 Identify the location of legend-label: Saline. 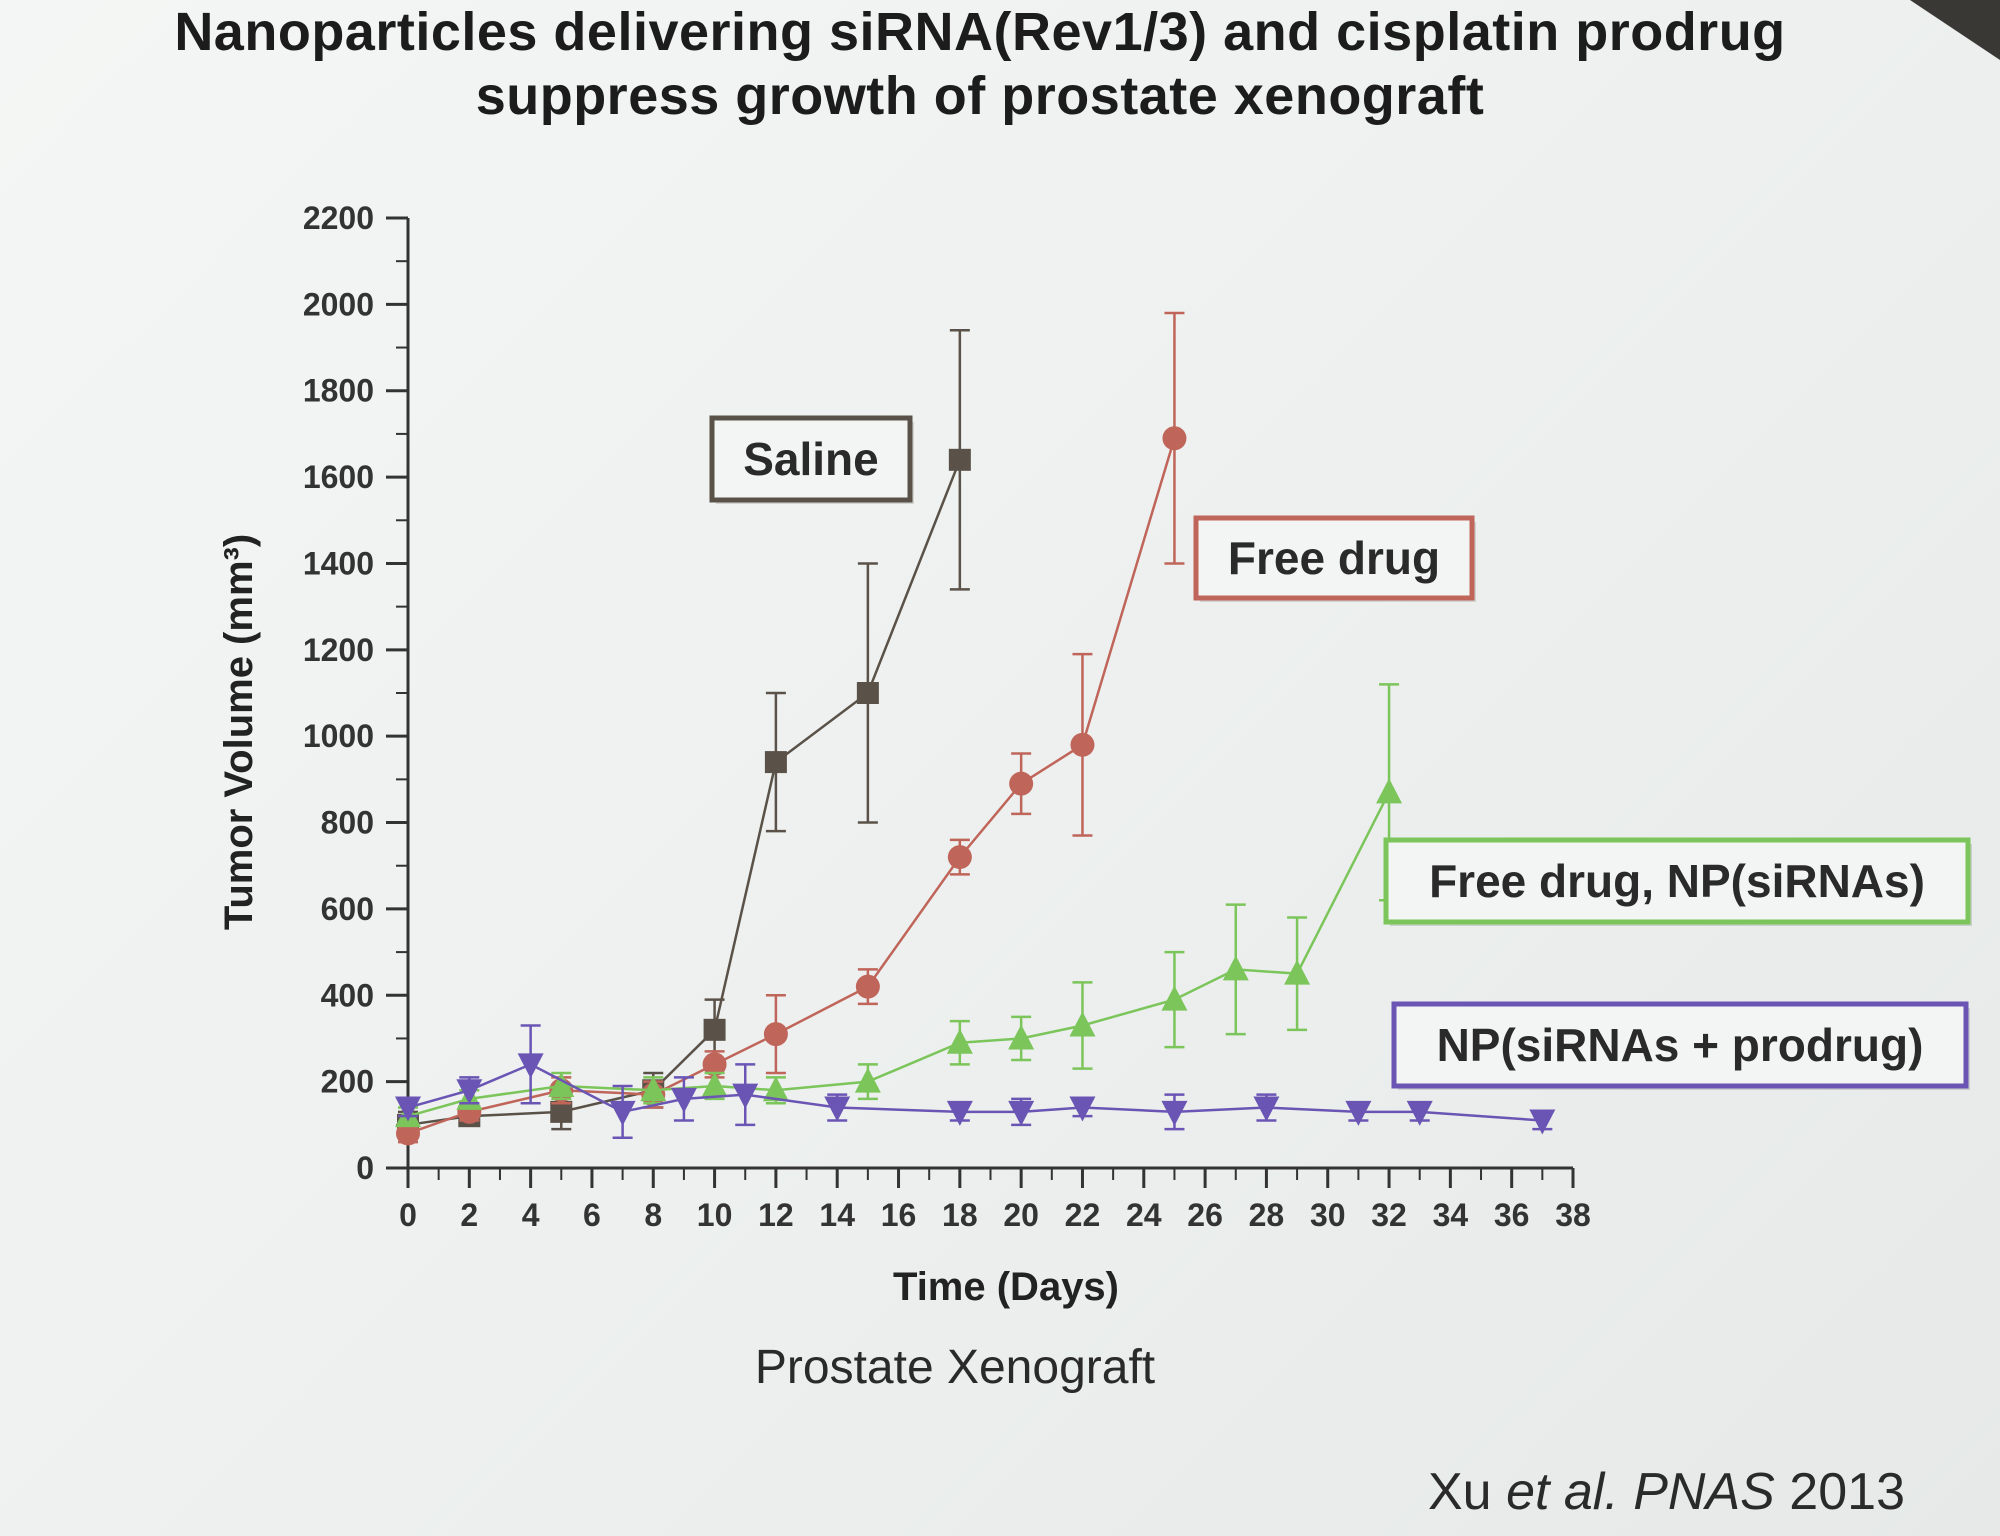
(811, 459).